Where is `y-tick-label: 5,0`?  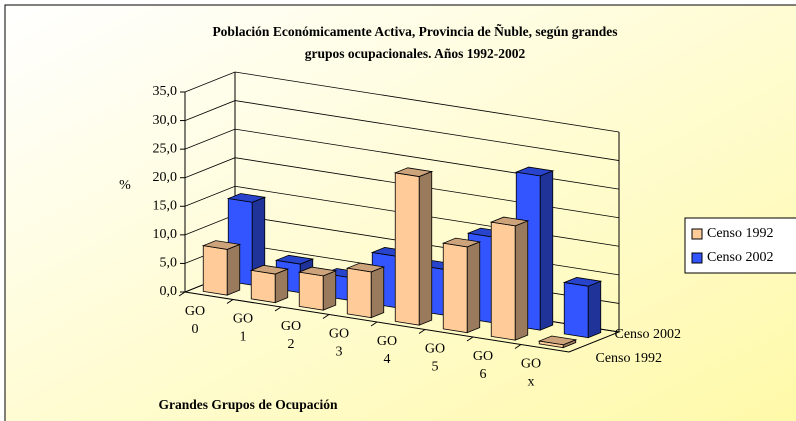 y-tick-label: 5,0 is located at coordinates (169, 263).